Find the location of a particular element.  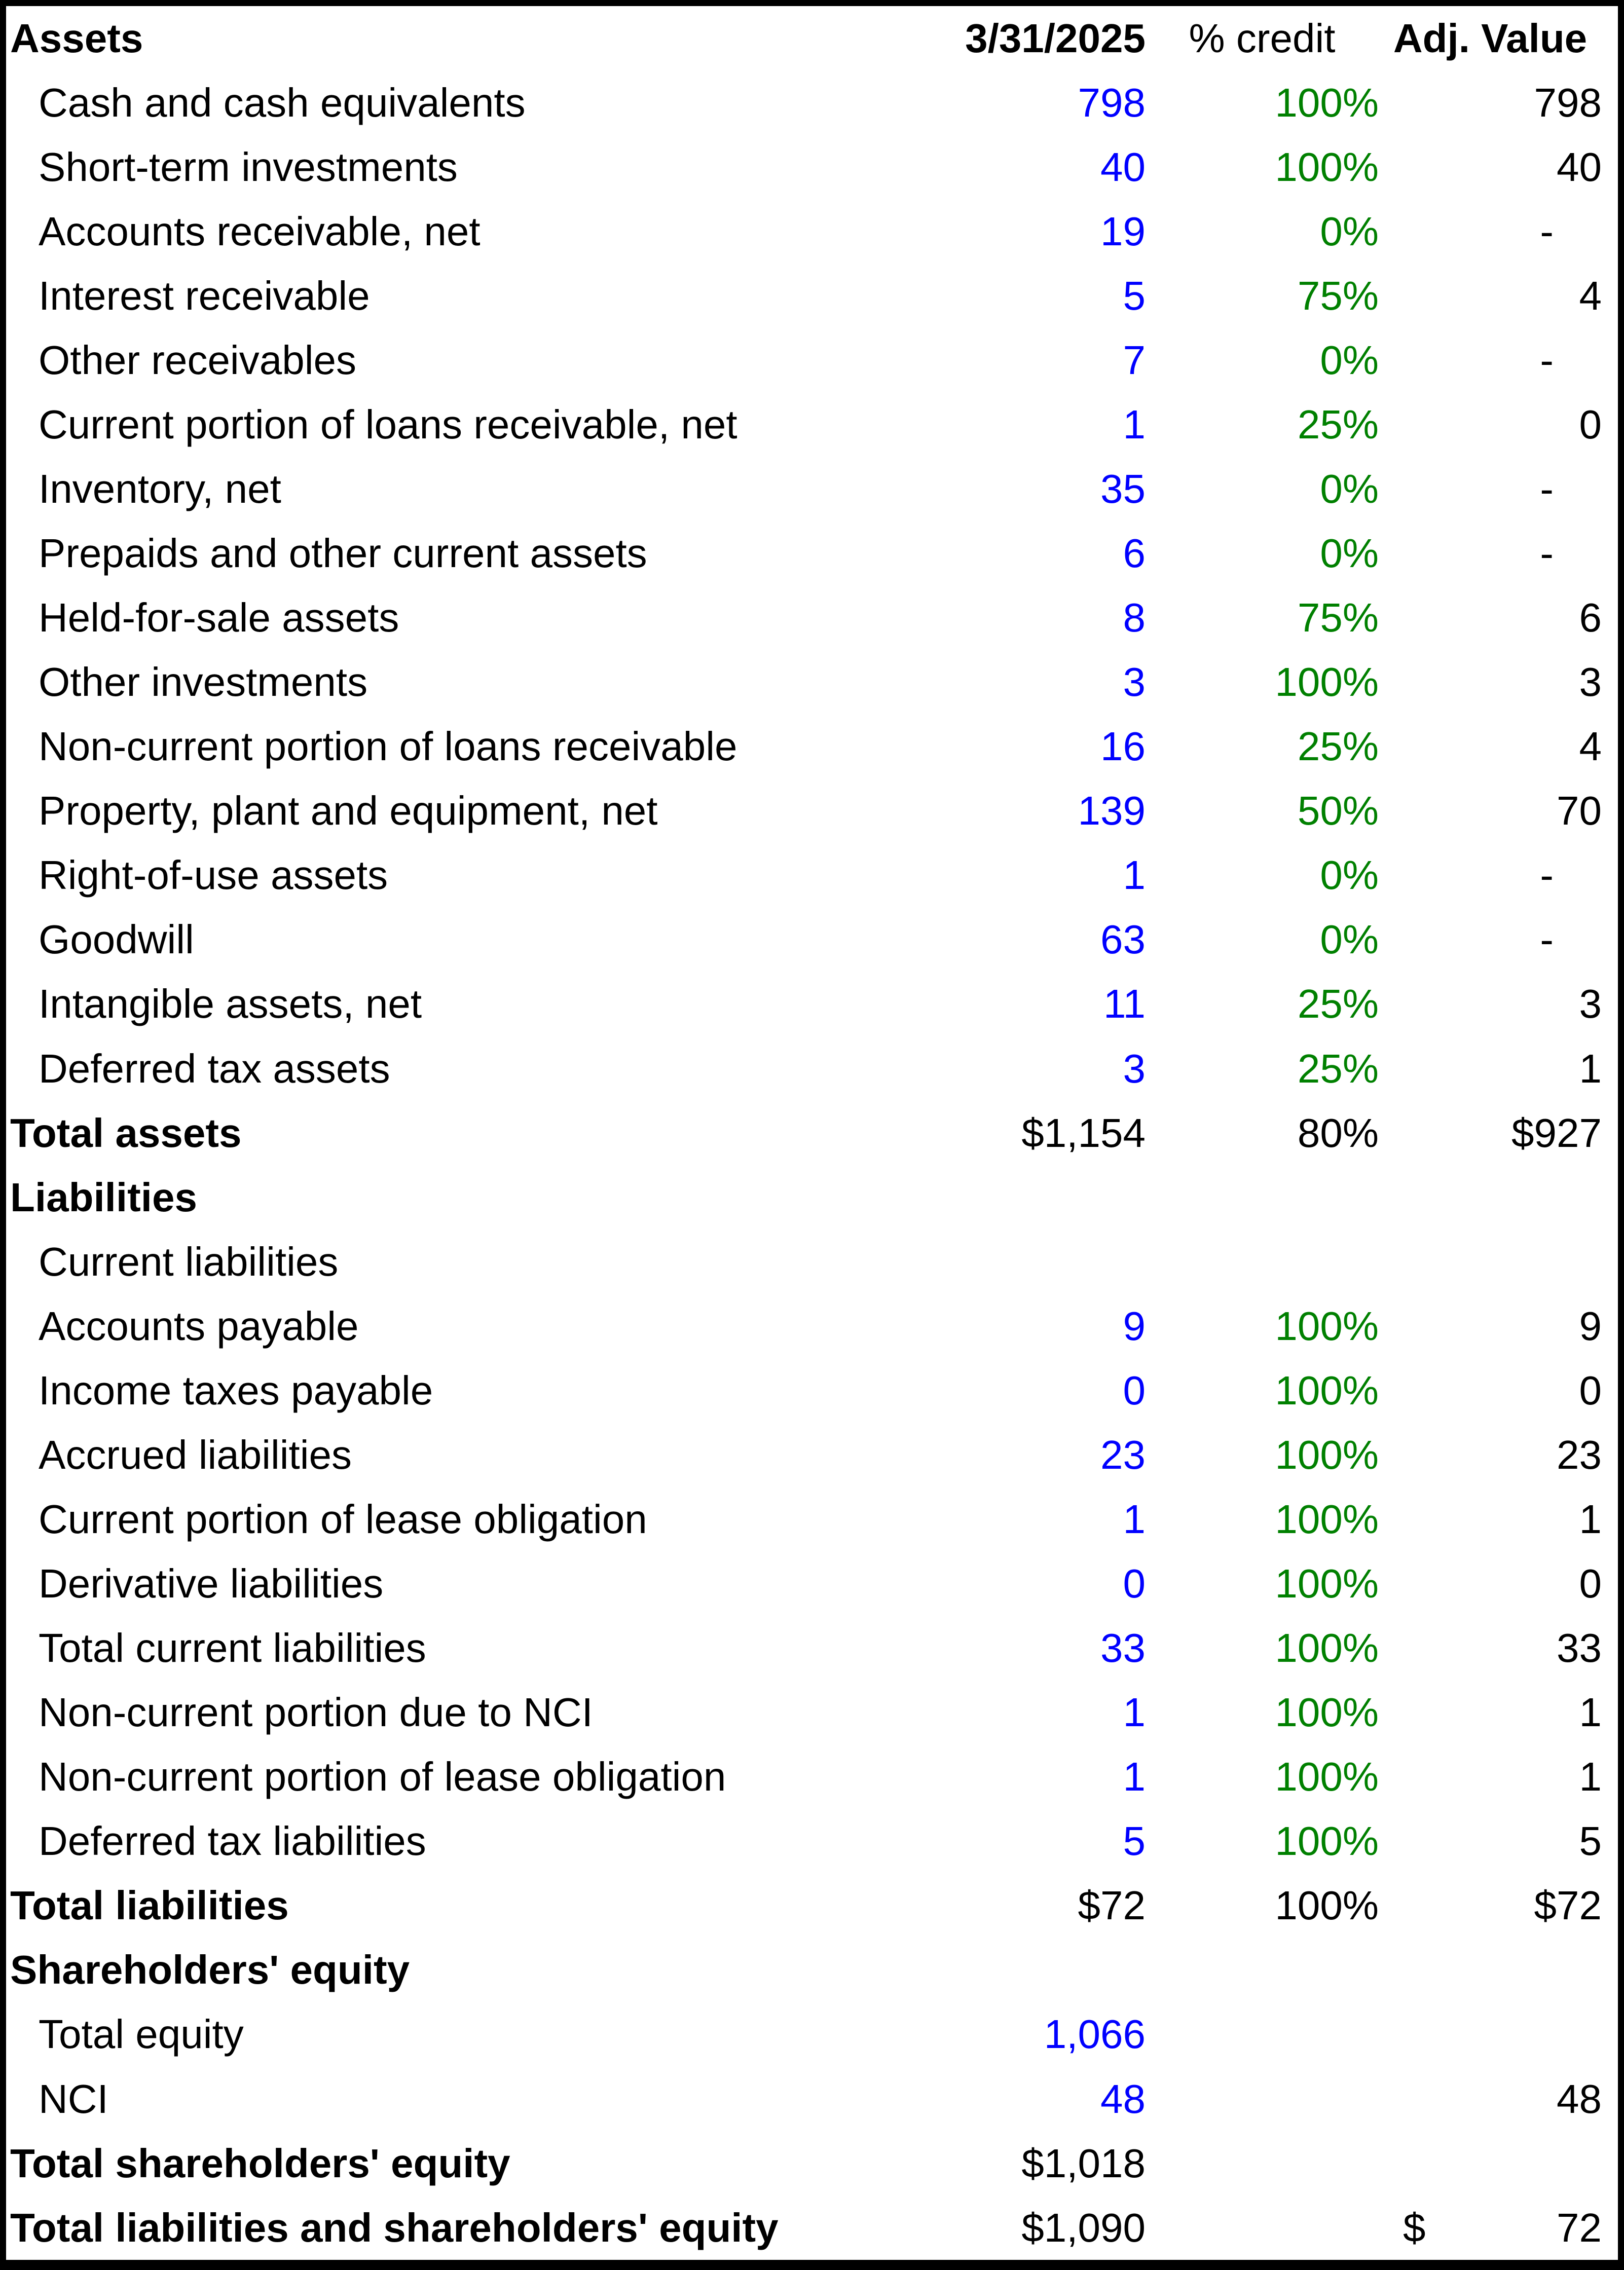

row-label: Cash and cash equivalents is located at coordinates (282, 103).